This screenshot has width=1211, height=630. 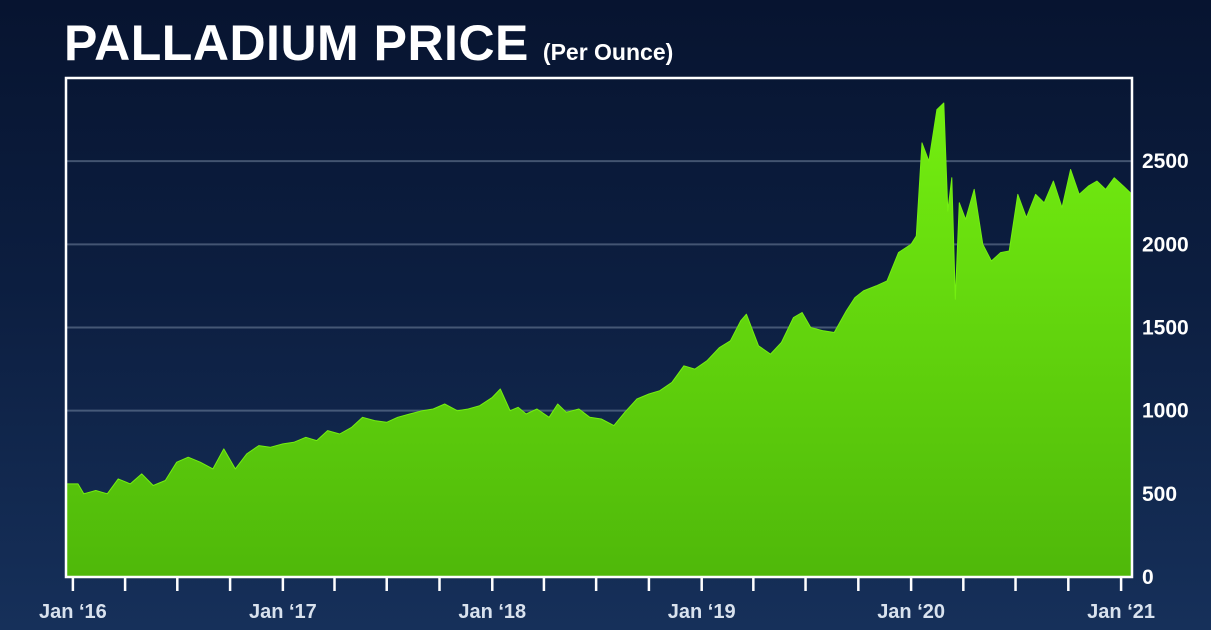 I want to click on y-axis-ticks: 0 500 1000 1500 2000 2500, so click(x=1165, y=369).